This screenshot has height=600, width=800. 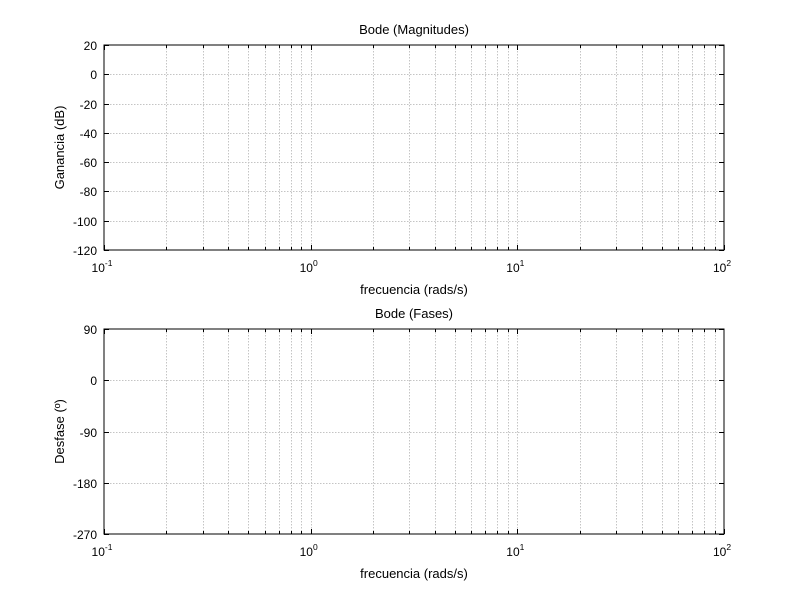 What do you see at coordinates (59, 148) in the screenshot?
I see `magnitude-y-axis-label: Ganancia (dB)` at bounding box center [59, 148].